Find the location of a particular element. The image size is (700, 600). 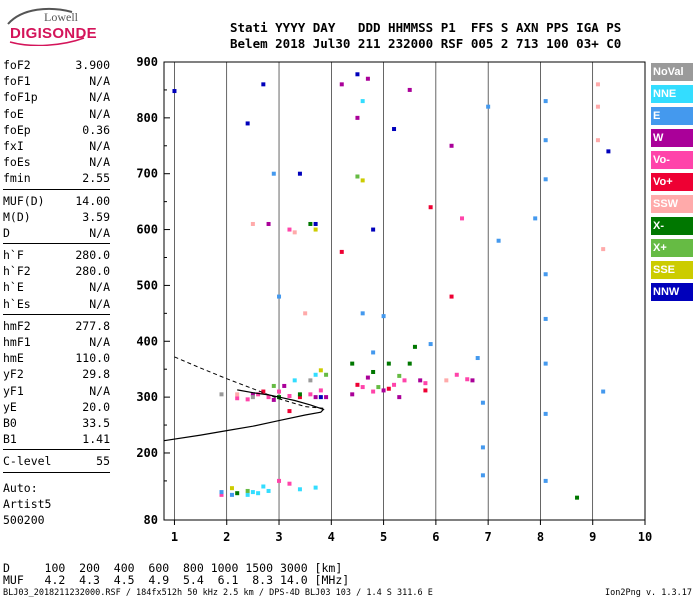

electron-density-profile is located at coordinates (244, 415).